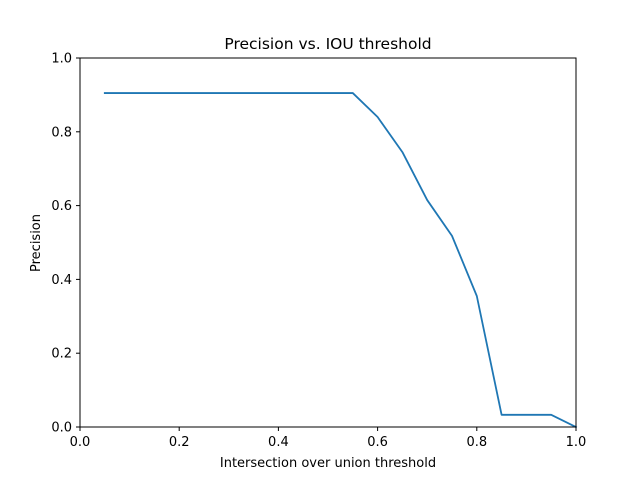 This screenshot has height=480, width=640. What do you see at coordinates (80, 442) in the screenshot?
I see `x-tick-label: 0.0` at bounding box center [80, 442].